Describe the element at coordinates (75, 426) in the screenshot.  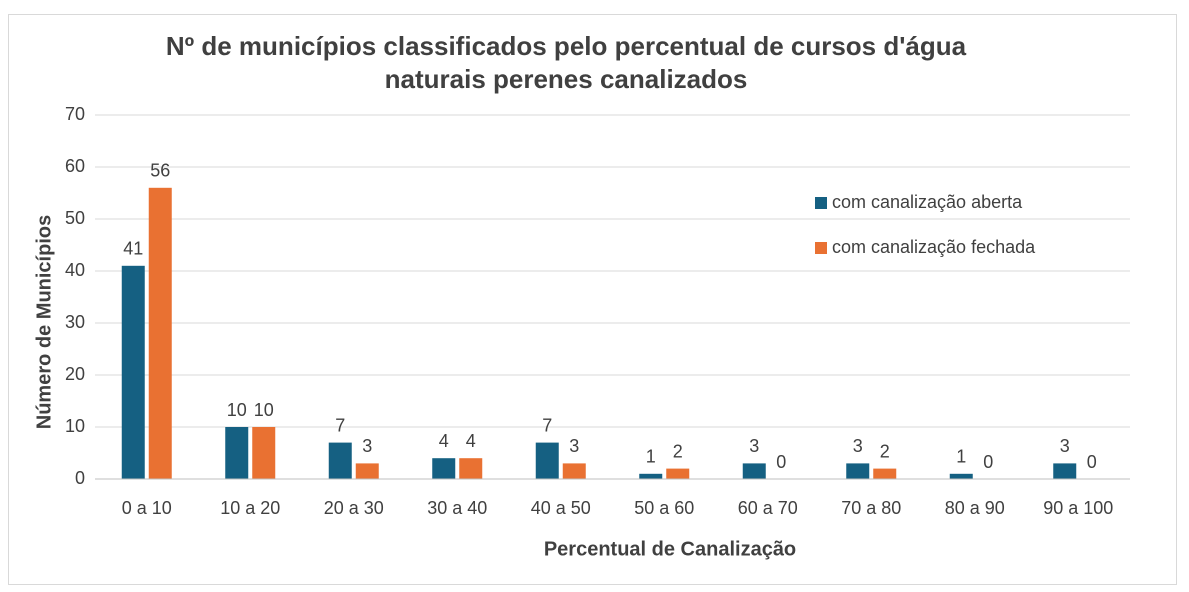
I see `y-tick-label: 10` at that location.